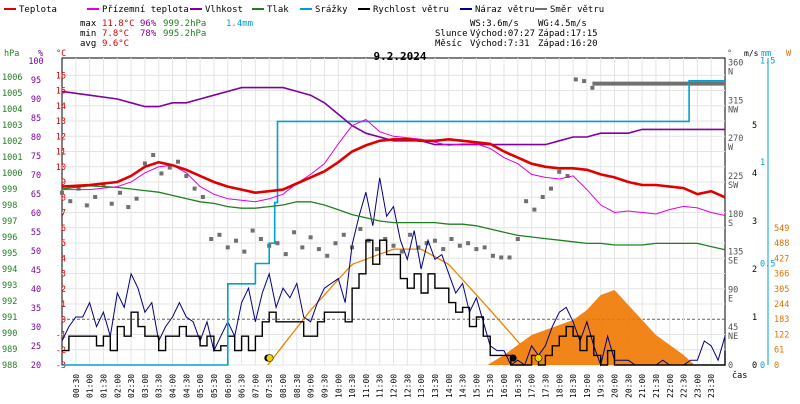  Describe the element at coordinates (739, 375) in the screenshot. I see `time-unit-label: čas` at that location.